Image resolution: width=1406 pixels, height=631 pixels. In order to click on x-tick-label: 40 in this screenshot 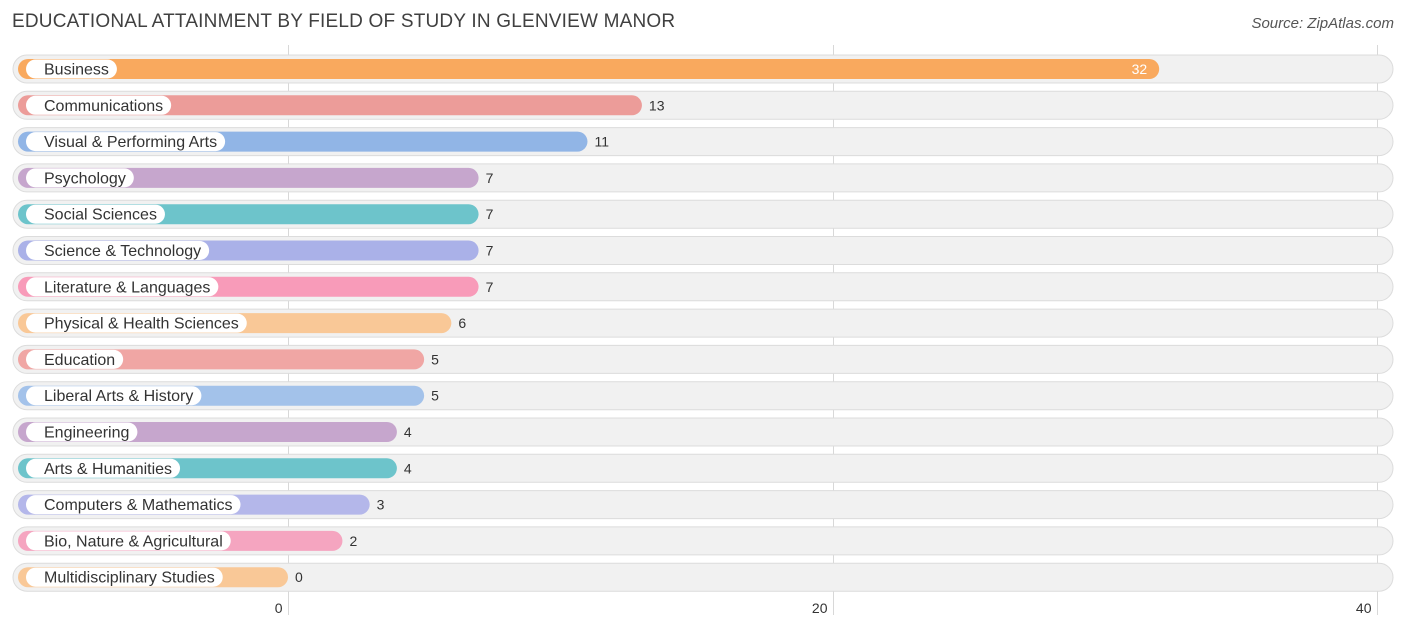, I will do `click(1364, 608)`.